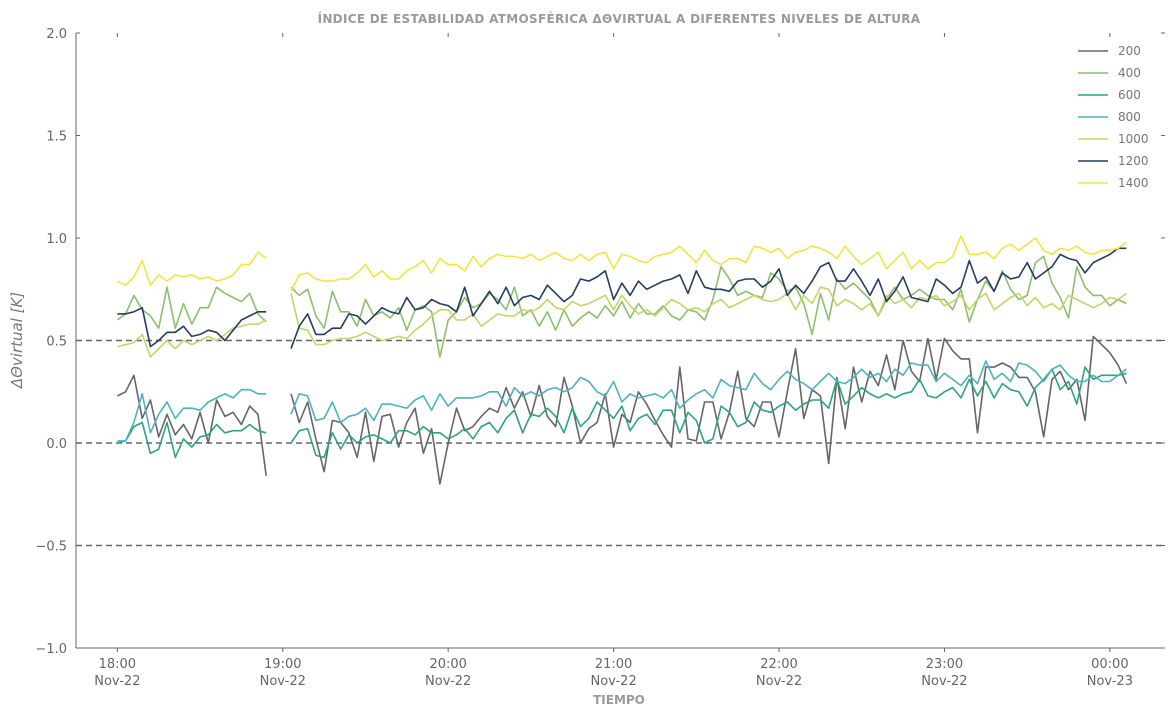 The height and width of the screenshot is (716, 1171). What do you see at coordinates (1129, 95) in the screenshot?
I see `legend-label-600: 600` at bounding box center [1129, 95].